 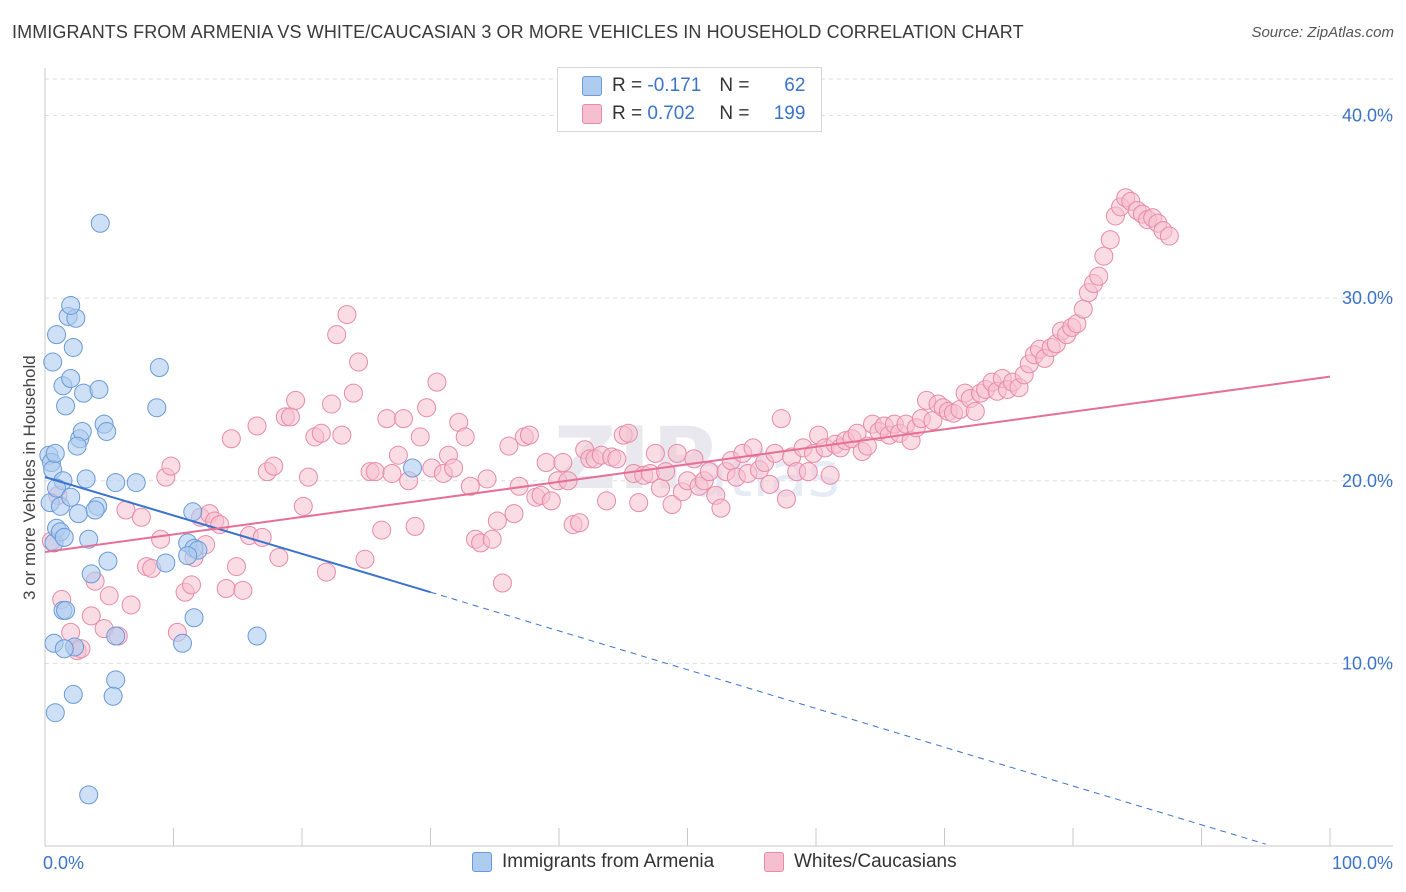 I want to click on y-tick-label: 10.0%, so click(x=1367, y=663).